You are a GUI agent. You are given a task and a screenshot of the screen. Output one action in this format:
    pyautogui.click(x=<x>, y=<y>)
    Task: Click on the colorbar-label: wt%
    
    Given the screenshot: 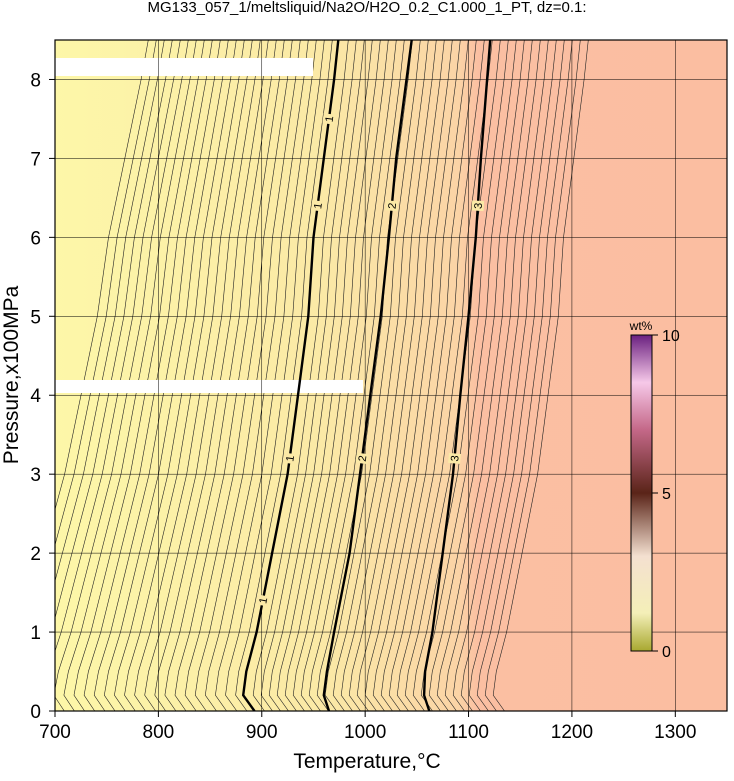 What is the action you would take?
    pyautogui.click(x=641, y=326)
    